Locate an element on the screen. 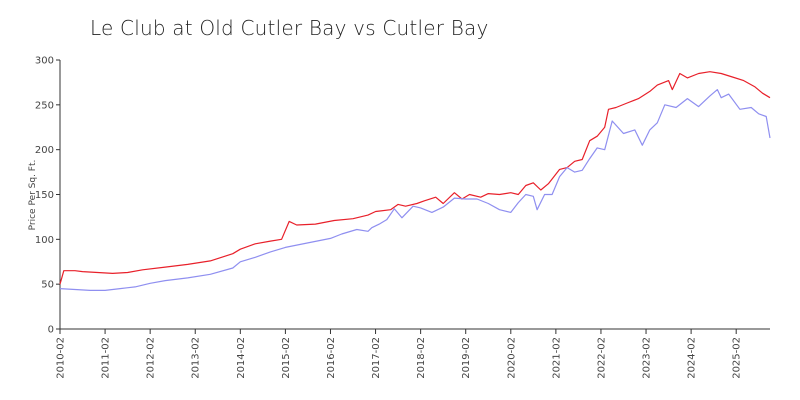 Image resolution: width=800 pixels, height=400 pixels. y-tick-label: 50 is located at coordinates (47, 285).